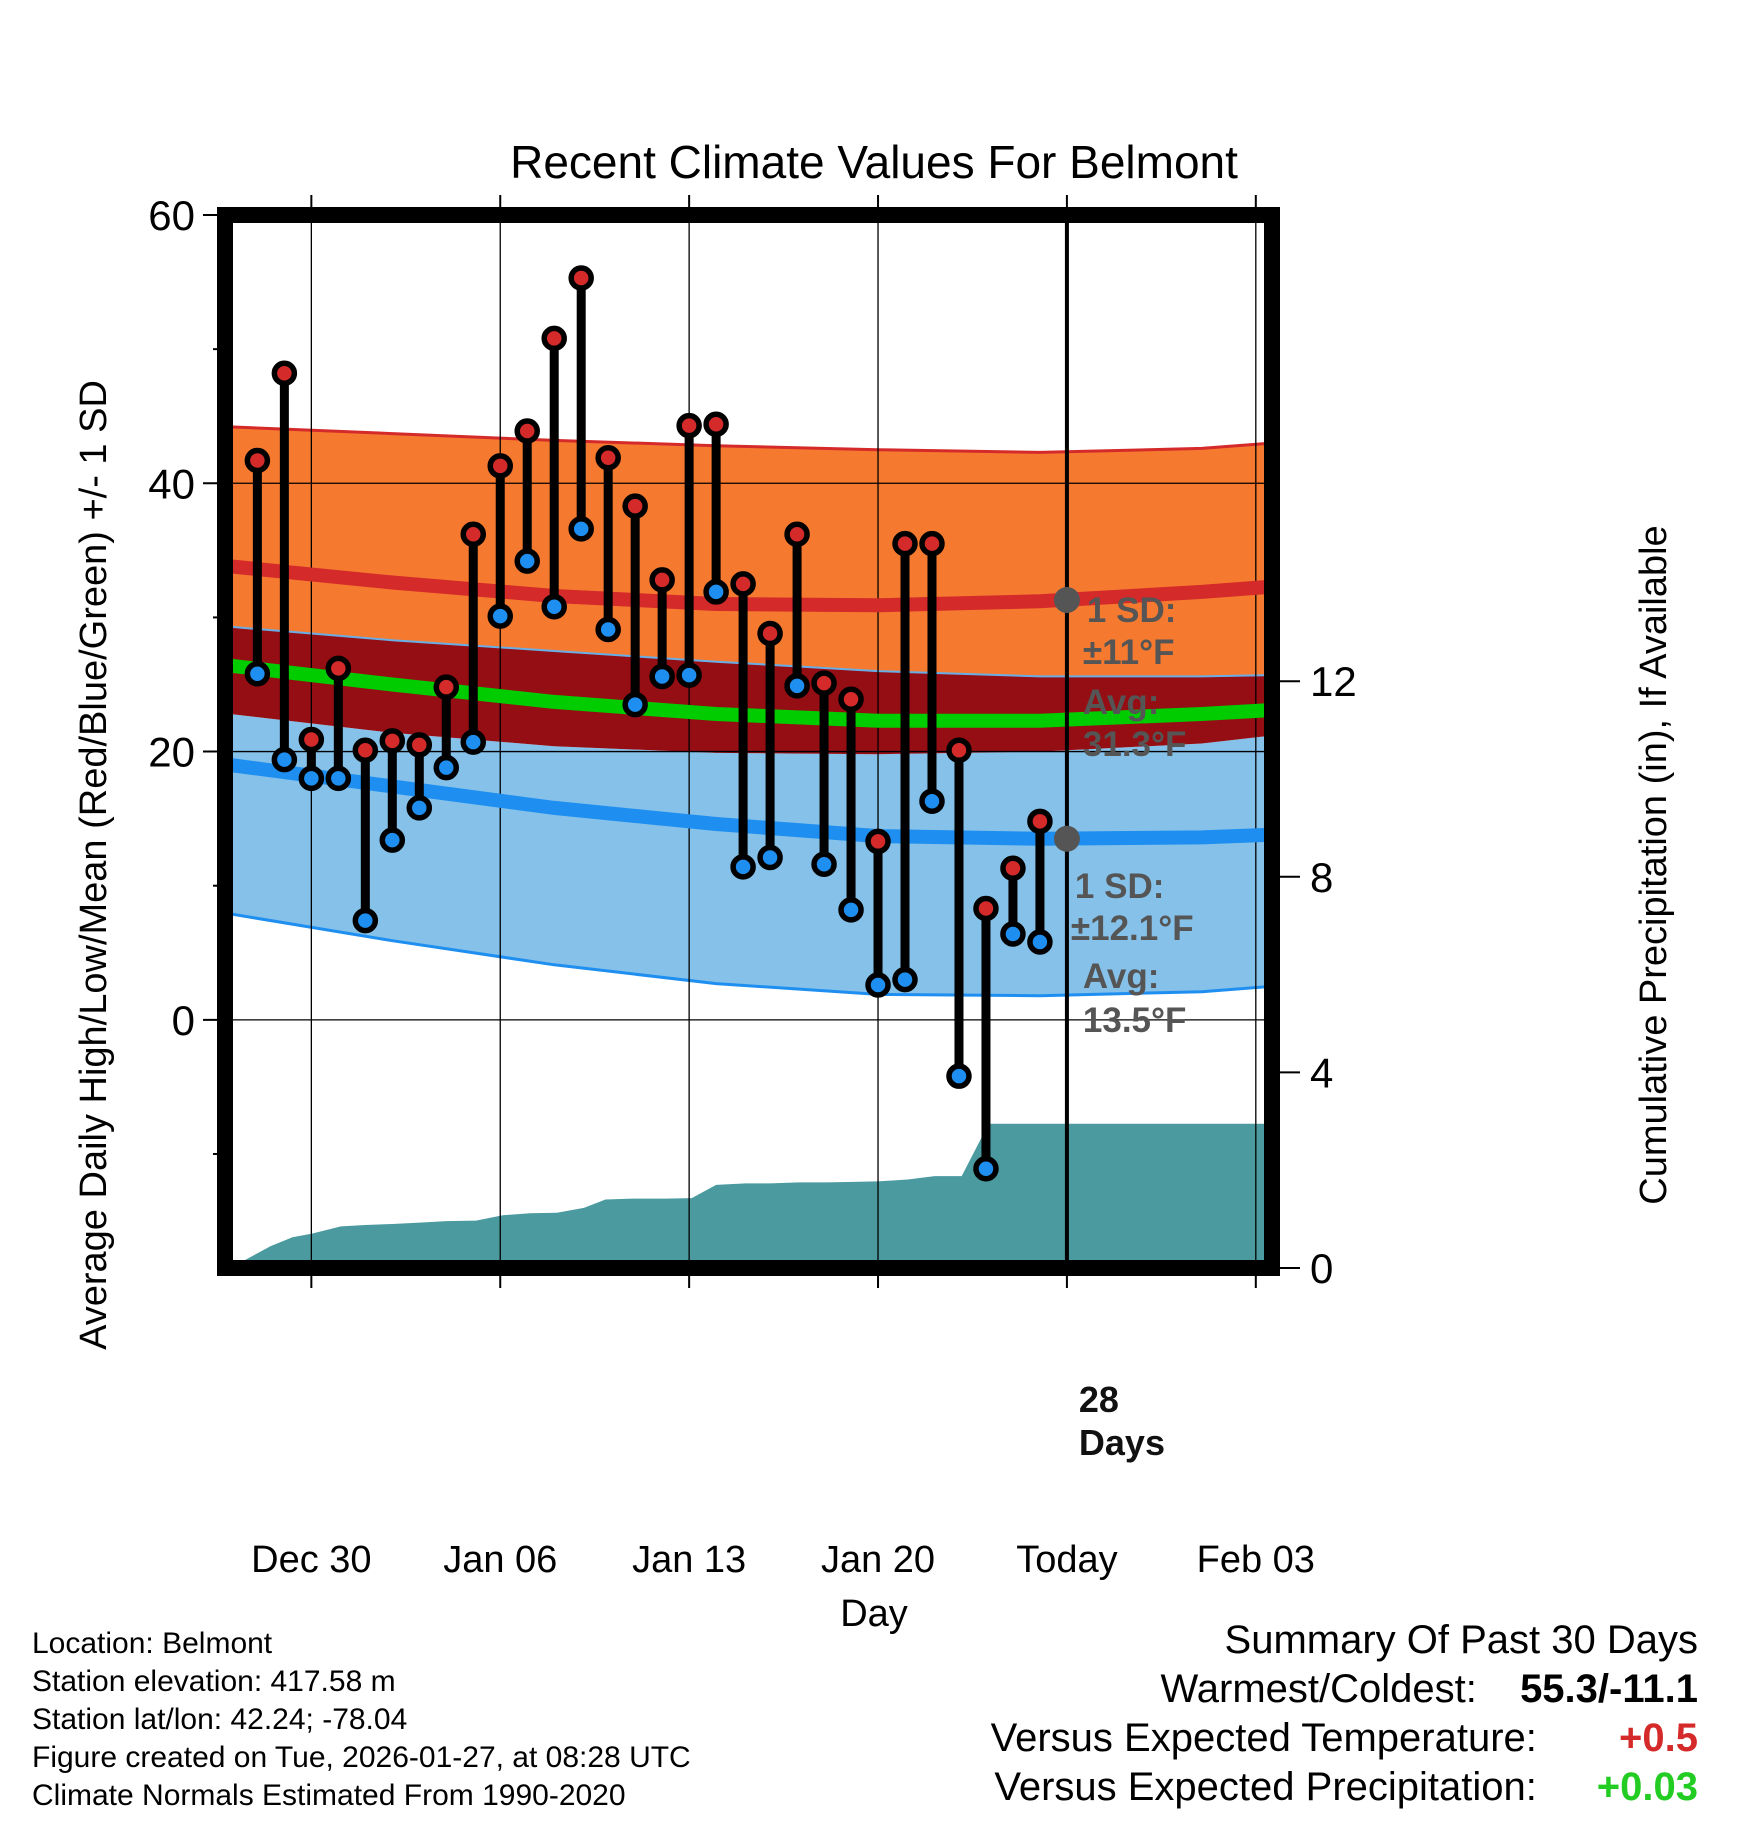 The width and height of the screenshot is (1748, 1828). I want to click on low-avg-label: Avg:, so click(1121, 976).